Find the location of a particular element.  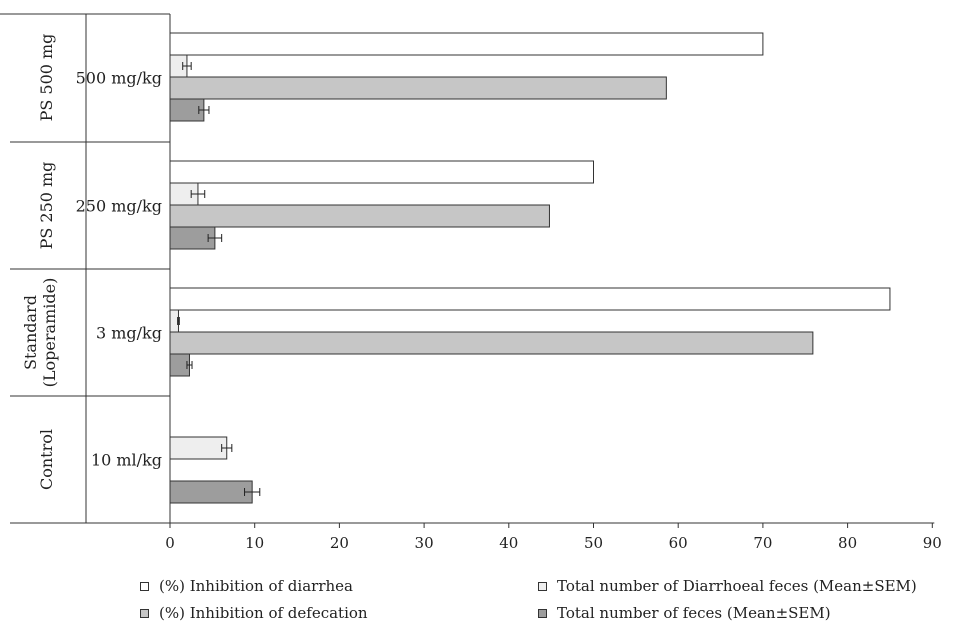

group-label-line: (Loperamide) is located at coordinates (49, 333).